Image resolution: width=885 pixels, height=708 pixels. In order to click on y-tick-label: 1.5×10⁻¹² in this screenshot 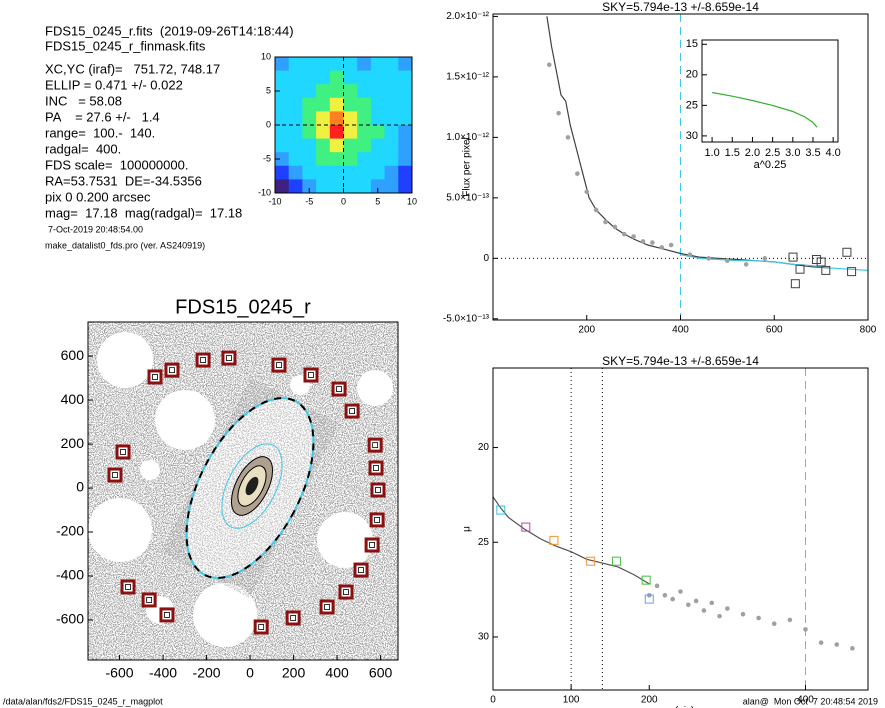, I will do `click(467, 77)`.